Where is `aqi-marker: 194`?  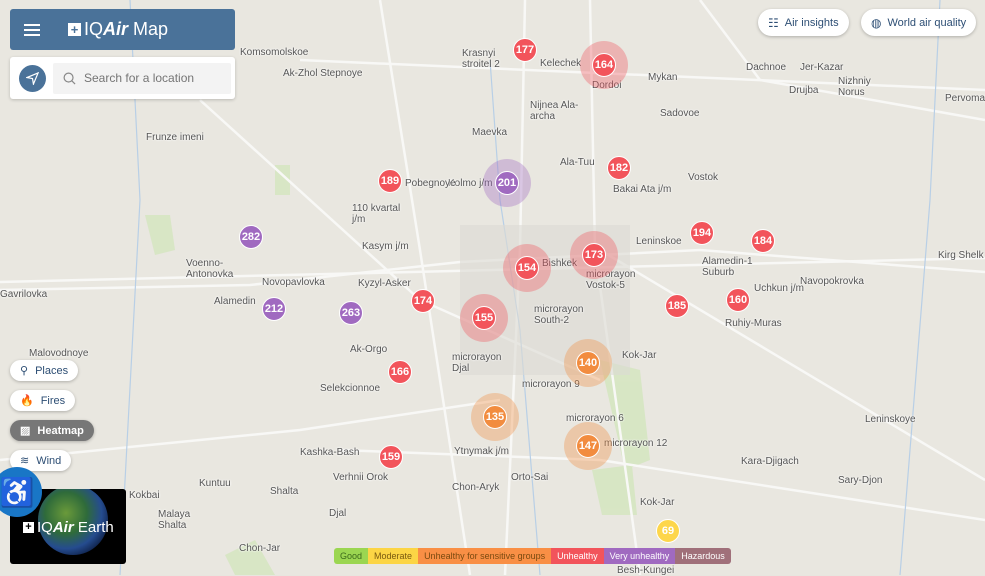
aqi-marker: 194 is located at coordinates (702, 233).